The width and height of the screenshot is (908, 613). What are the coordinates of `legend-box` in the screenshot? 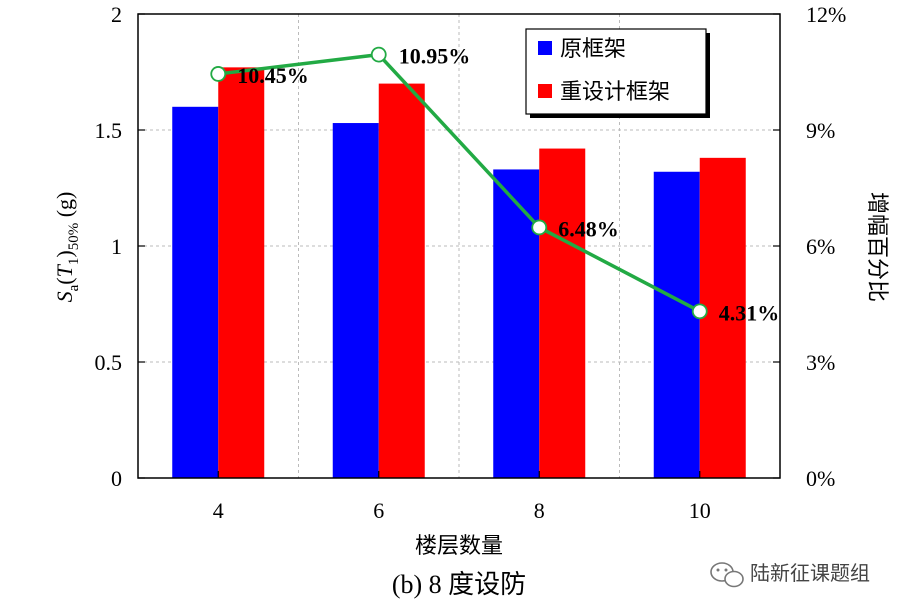 It's located at (616, 71).